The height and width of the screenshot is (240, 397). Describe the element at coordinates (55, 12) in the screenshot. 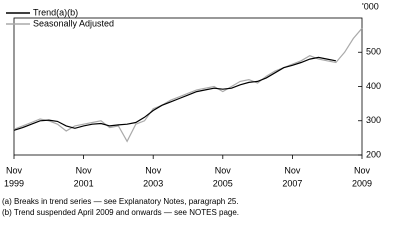

I see `legend-label: Trend(a)(b)` at that location.